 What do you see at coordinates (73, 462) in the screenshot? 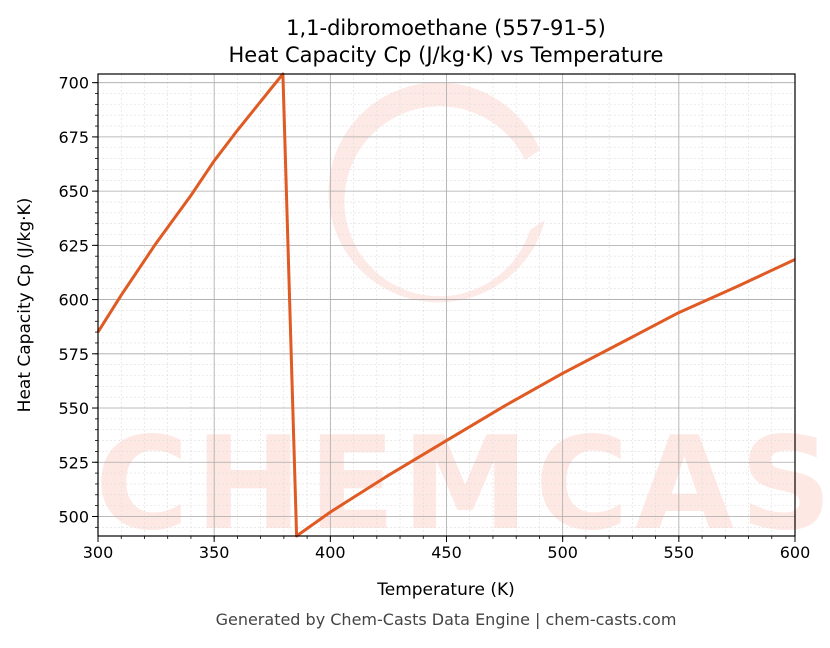
I see `y-tick-label: 525` at bounding box center [73, 462].